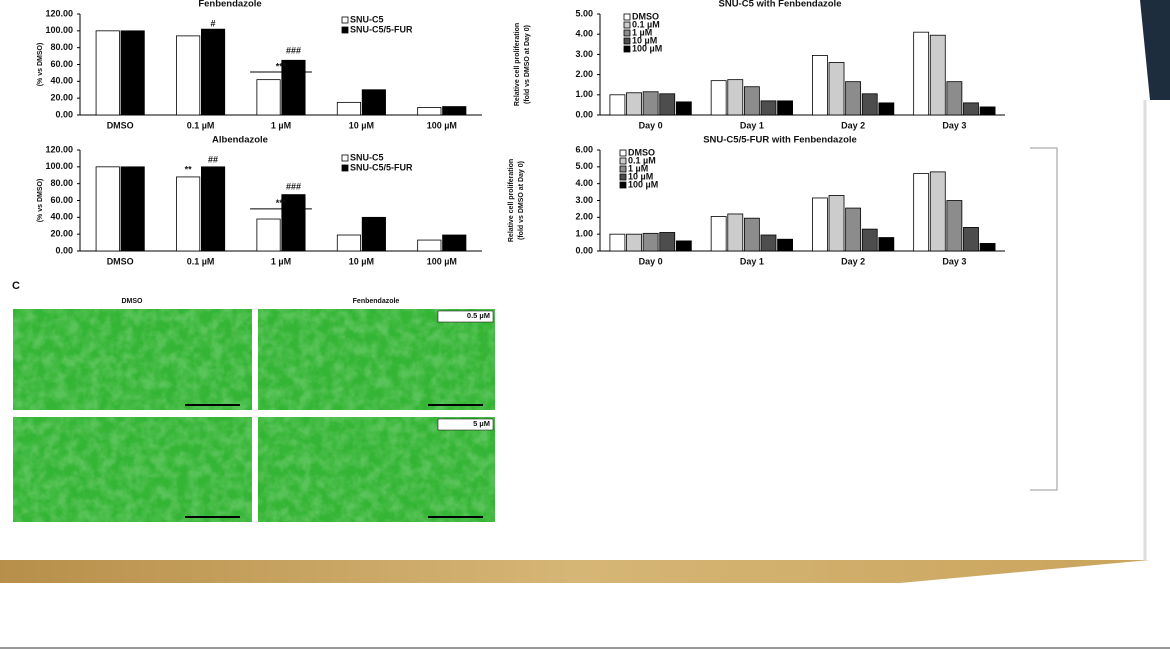  I want to click on legend-label: 0.1 µM, so click(646, 24).